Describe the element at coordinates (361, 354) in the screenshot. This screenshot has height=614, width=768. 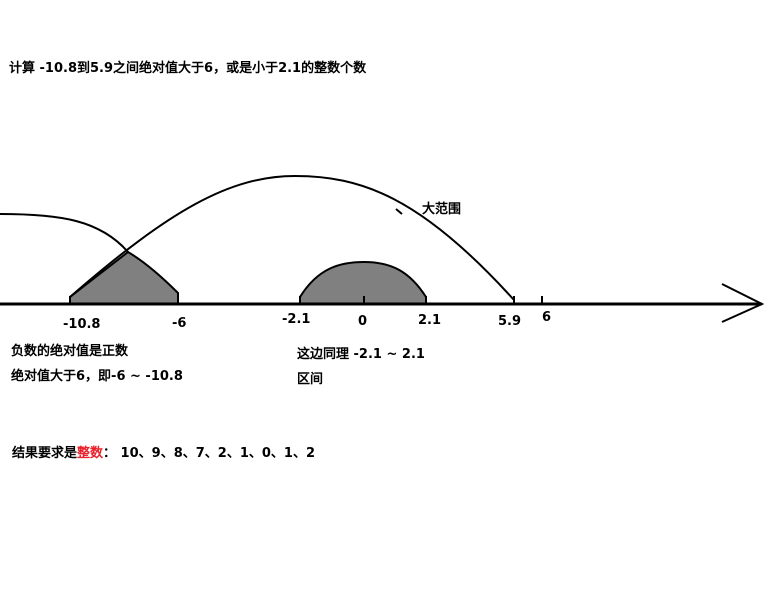
I see `note-middle-line1: 这边同理 -2.1 ~ 2.1` at that location.